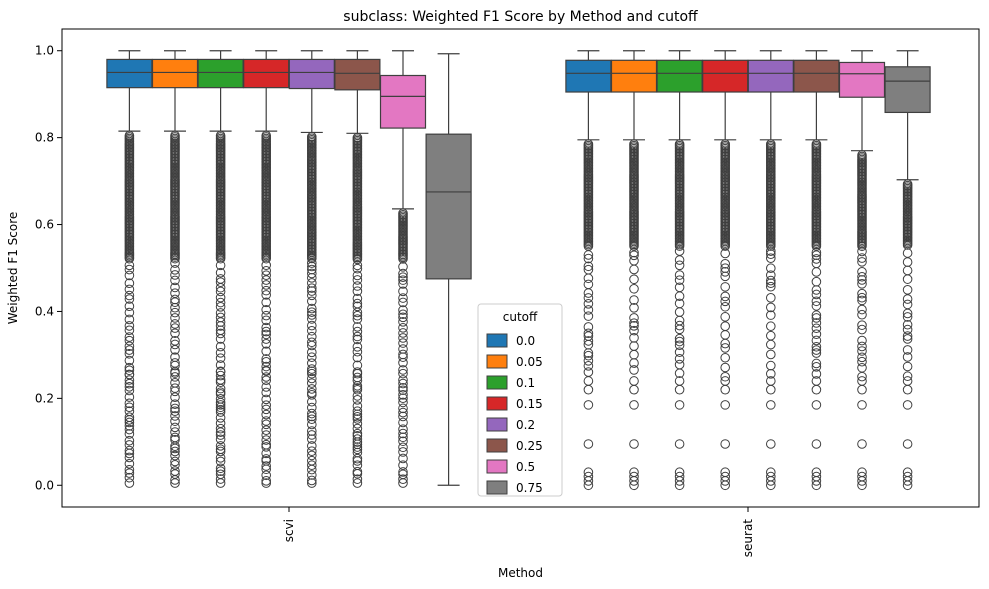 The height and width of the screenshot is (589, 989). I want to click on box-seurat-0.25, so click(816, 95).